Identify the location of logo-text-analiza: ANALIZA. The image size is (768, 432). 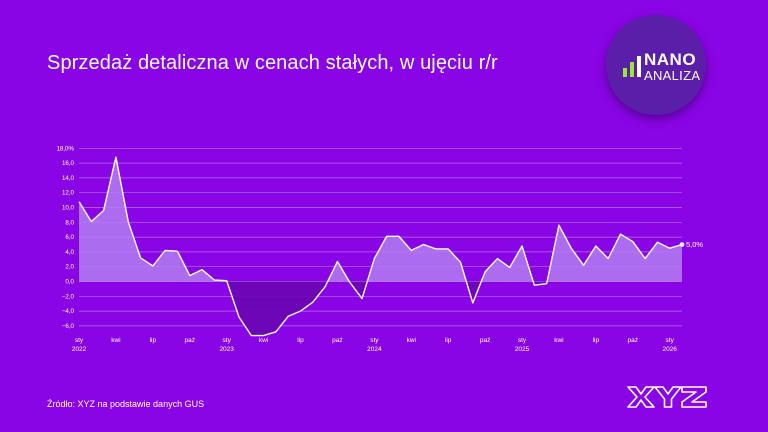
(672, 75).